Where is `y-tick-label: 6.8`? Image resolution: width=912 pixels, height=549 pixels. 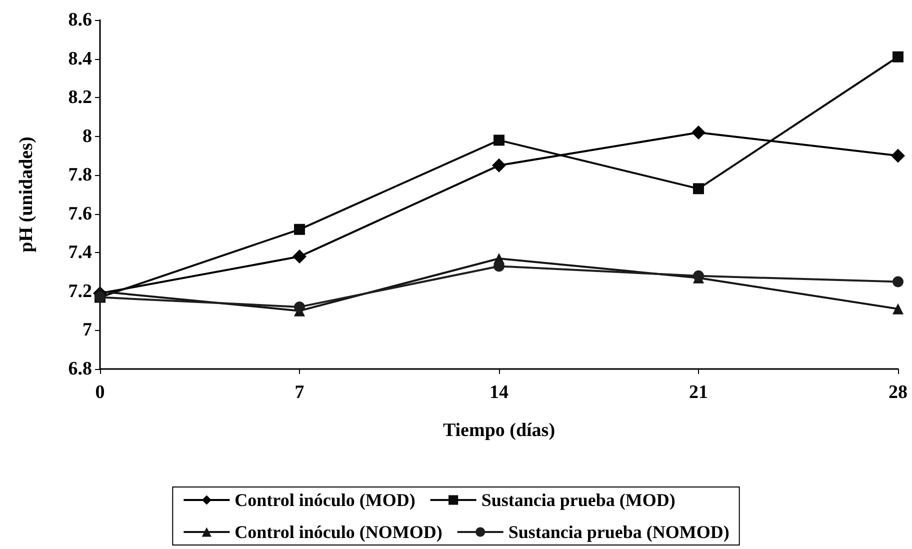 y-tick-label: 6.8 is located at coordinates (80, 369).